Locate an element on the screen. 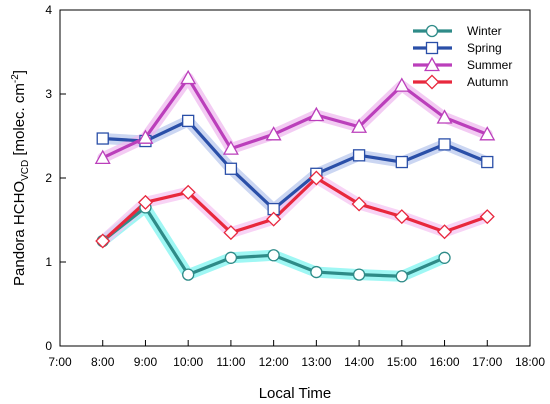 This screenshot has width=550, height=404. y-tick-label: 2 is located at coordinates (48, 178).